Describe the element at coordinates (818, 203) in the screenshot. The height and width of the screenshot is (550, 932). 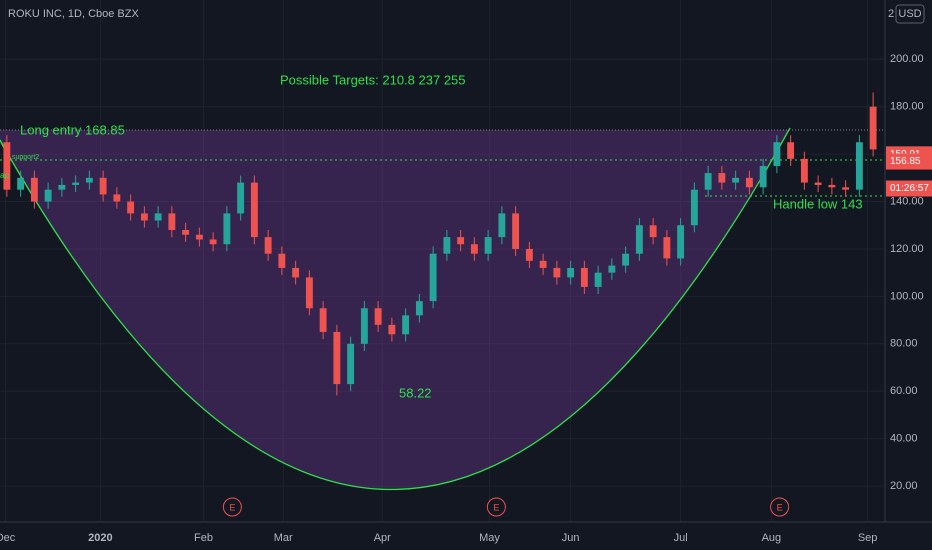
I see `handle-annotation: Handle low 143` at that location.